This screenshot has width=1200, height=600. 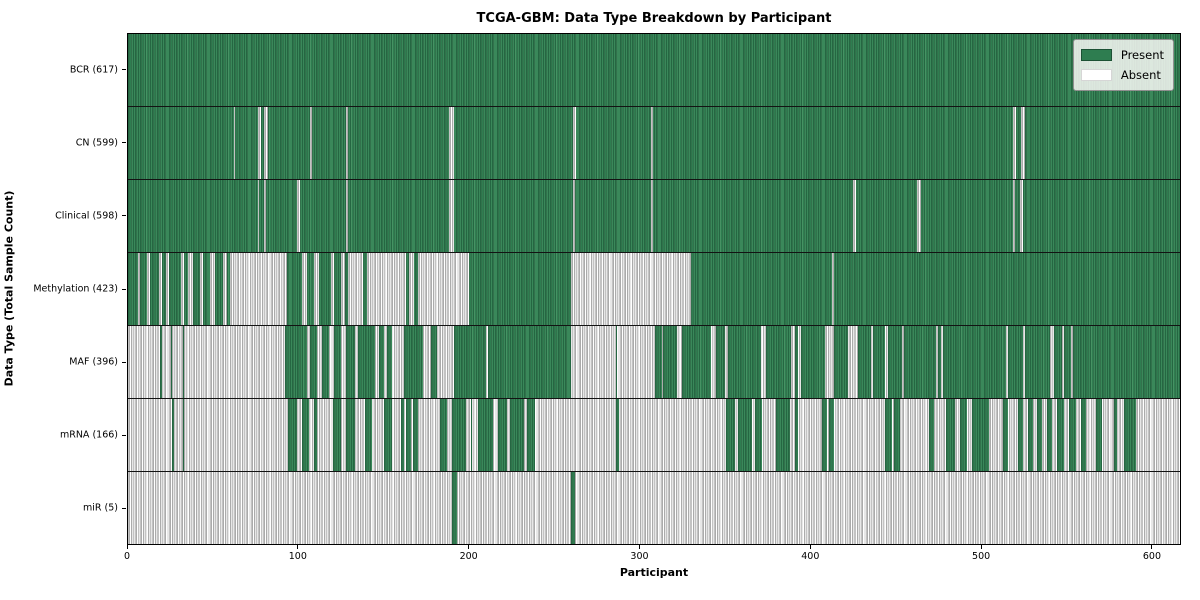 I want to click on row-cn, so click(x=654, y=142).